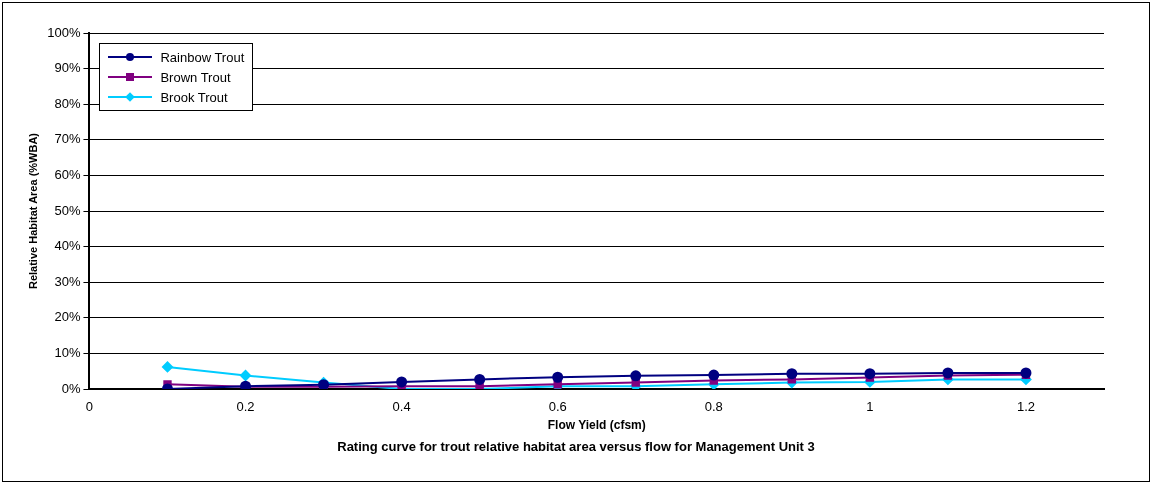 The width and height of the screenshot is (1154, 486). What do you see at coordinates (64, 32) in the screenshot?
I see `y-tick-label: 100%` at bounding box center [64, 32].